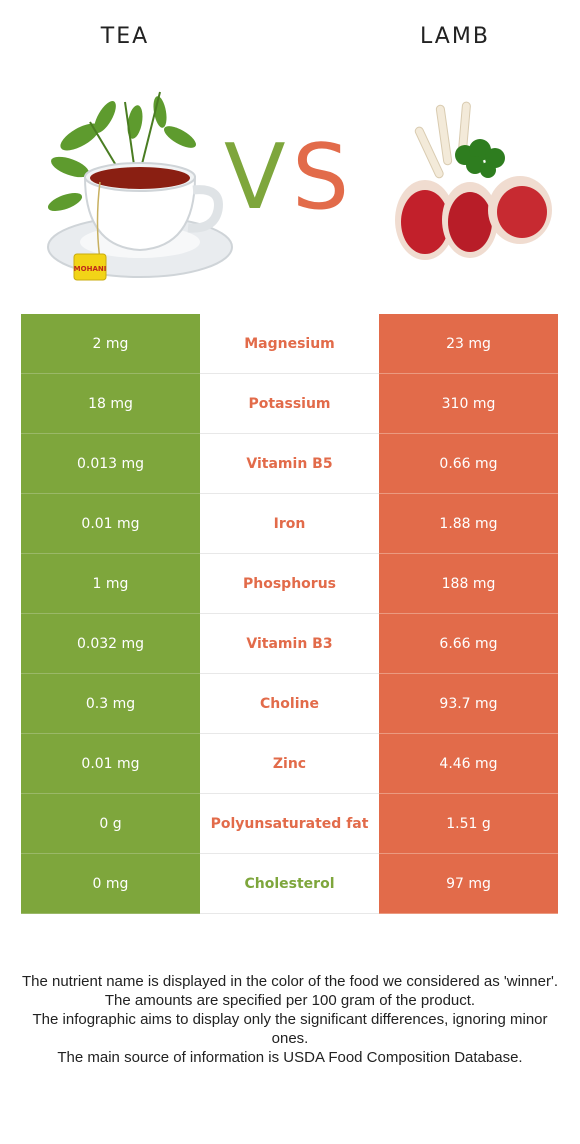  I want to click on table-row: 0.01 mg Iron 1.88 mg, so click(289, 524).